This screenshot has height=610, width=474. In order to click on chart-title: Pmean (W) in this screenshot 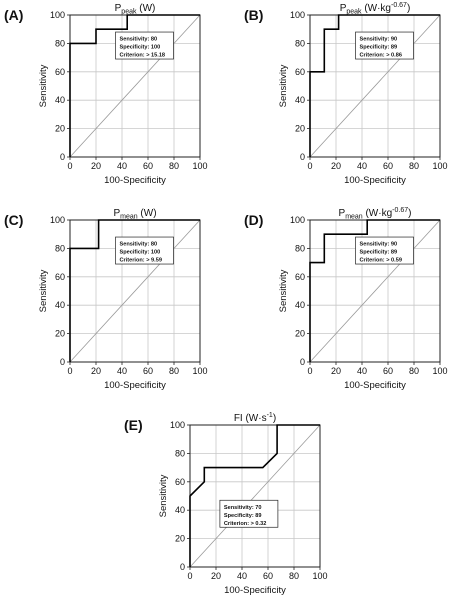, I will do `click(134, 214)`.